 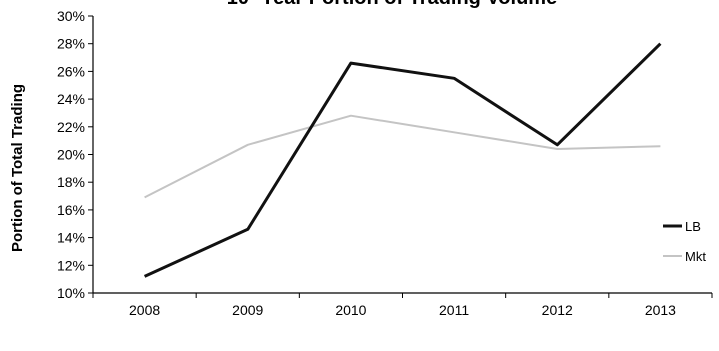 What do you see at coordinates (71, 155) in the screenshot?
I see `y-tick-label: 20%` at bounding box center [71, 155].